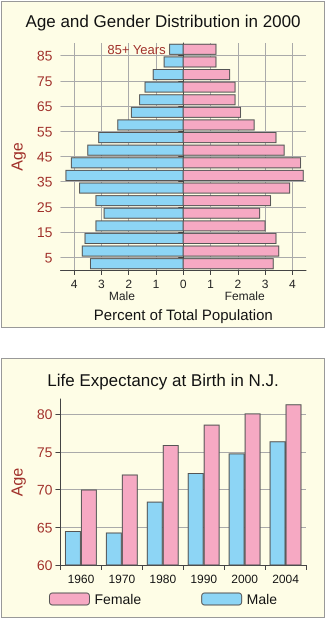  I want to click on y-tick-label: 35, so click(44, 182).